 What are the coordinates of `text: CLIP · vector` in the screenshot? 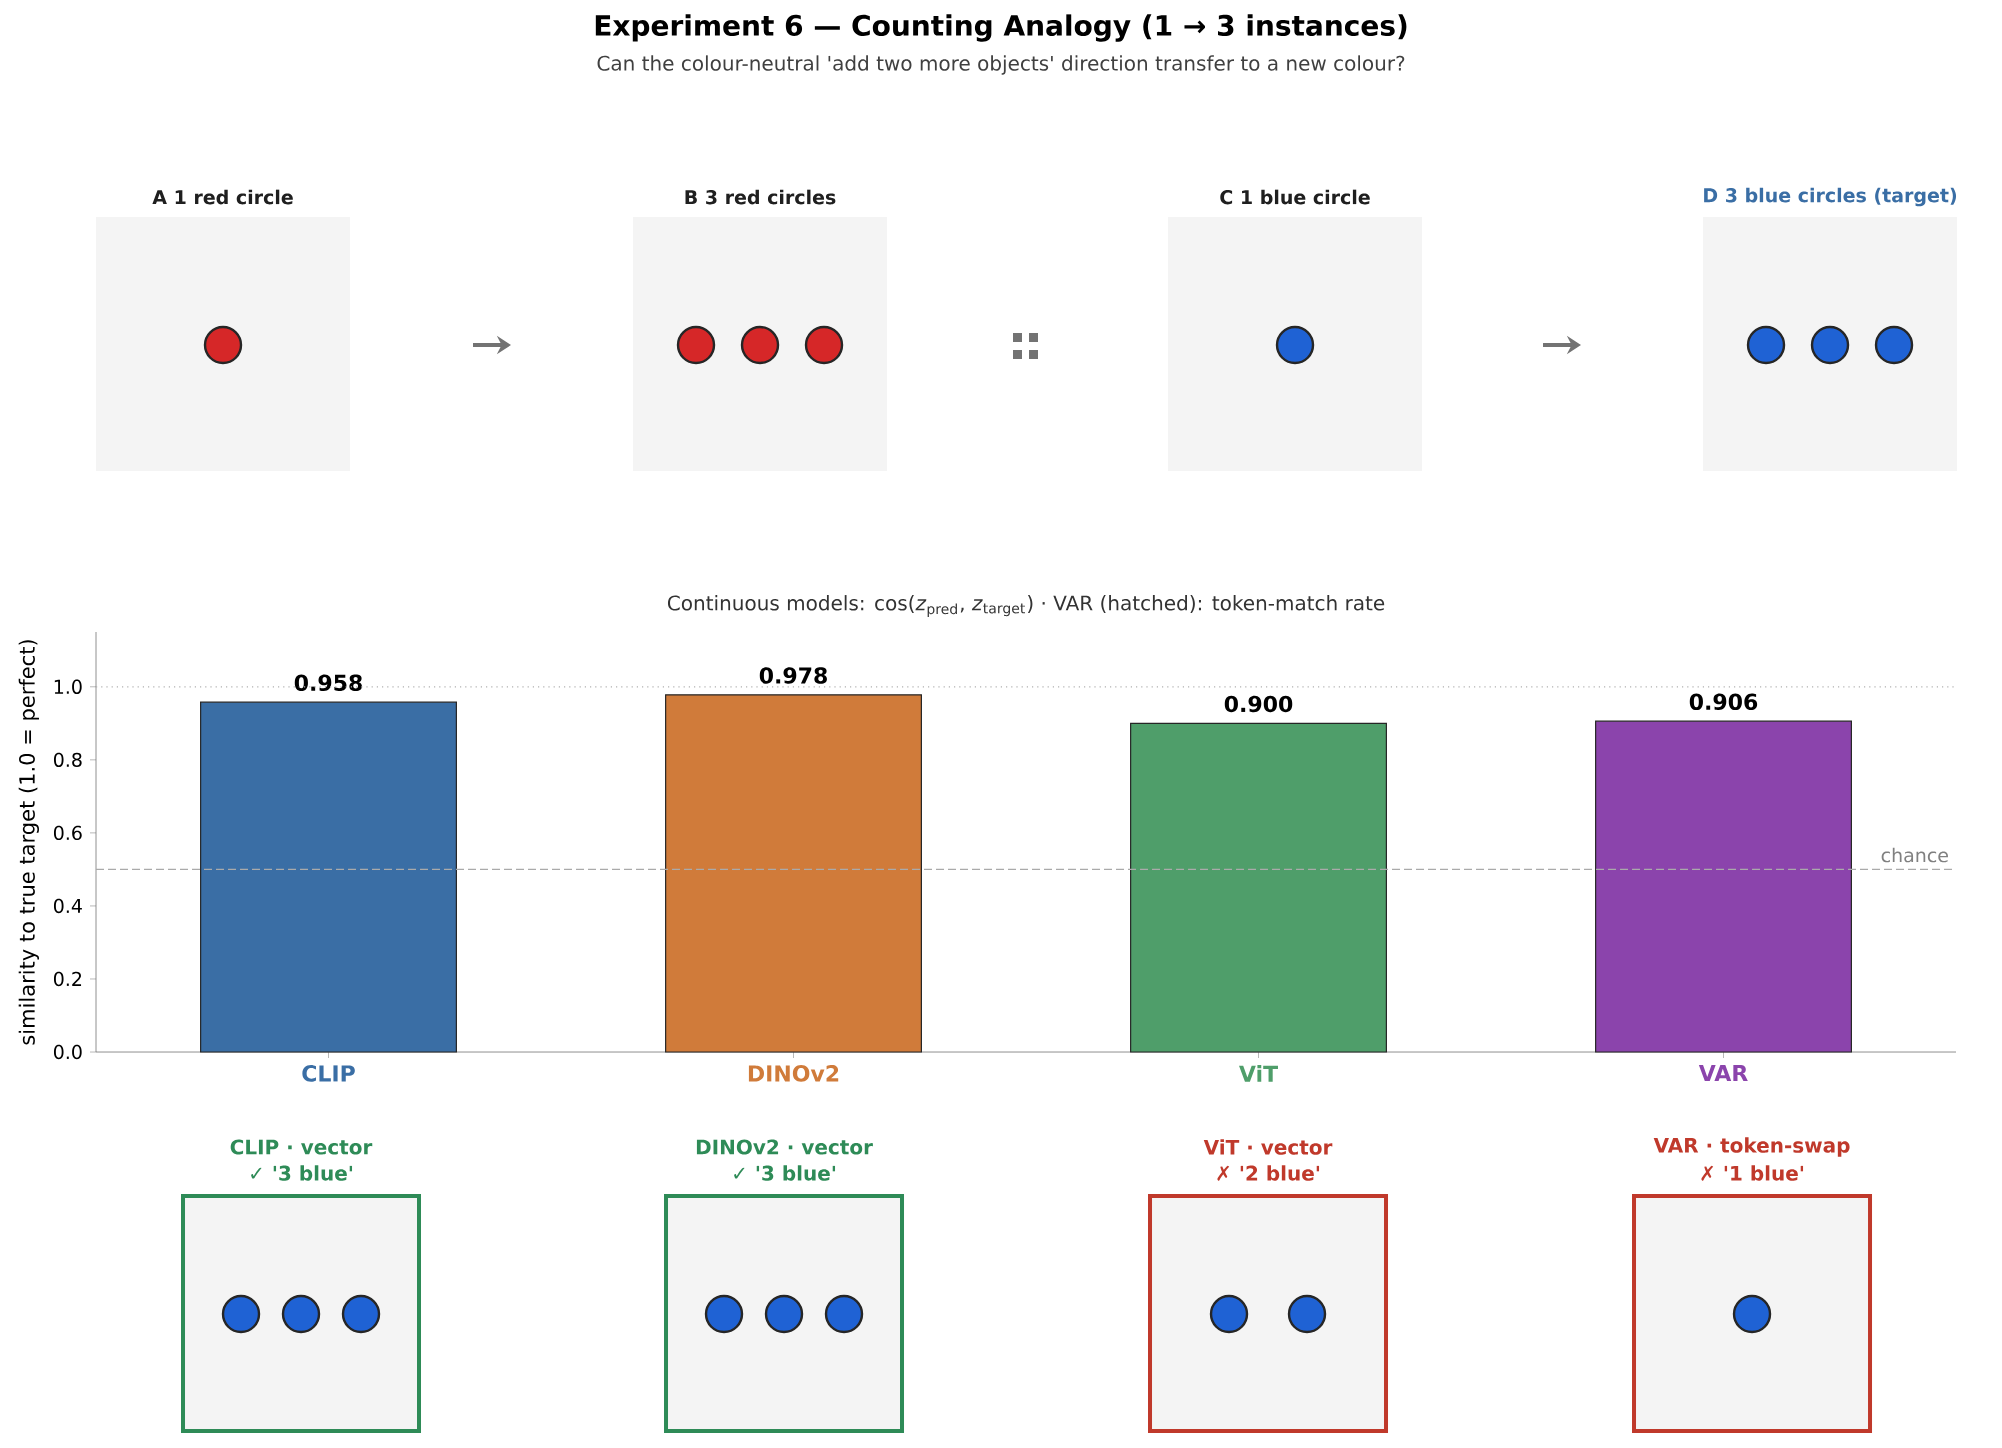 It's located at (301, 1147).